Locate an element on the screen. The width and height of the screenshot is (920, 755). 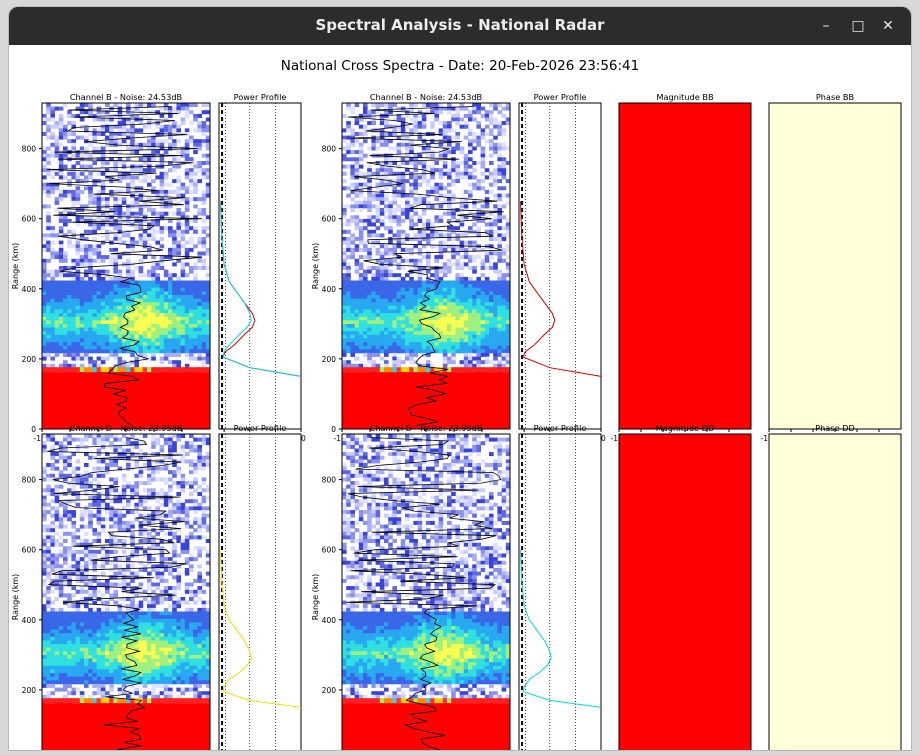
phase-panel-title: Phase BB is located at coordinates (835, 97).